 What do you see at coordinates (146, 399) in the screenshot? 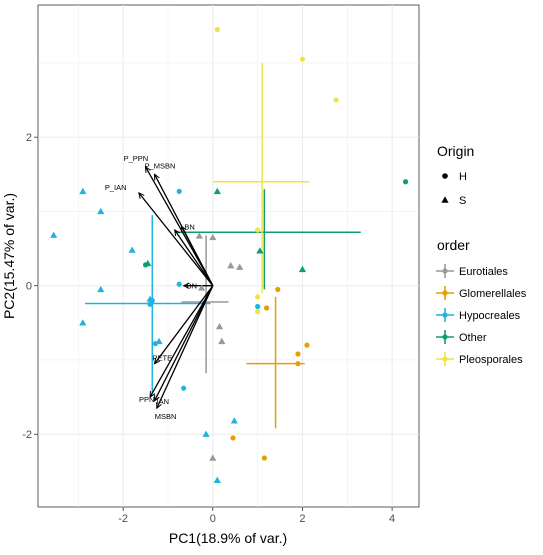
I see `loading-label: PPN` at bounding box center [146, 399].